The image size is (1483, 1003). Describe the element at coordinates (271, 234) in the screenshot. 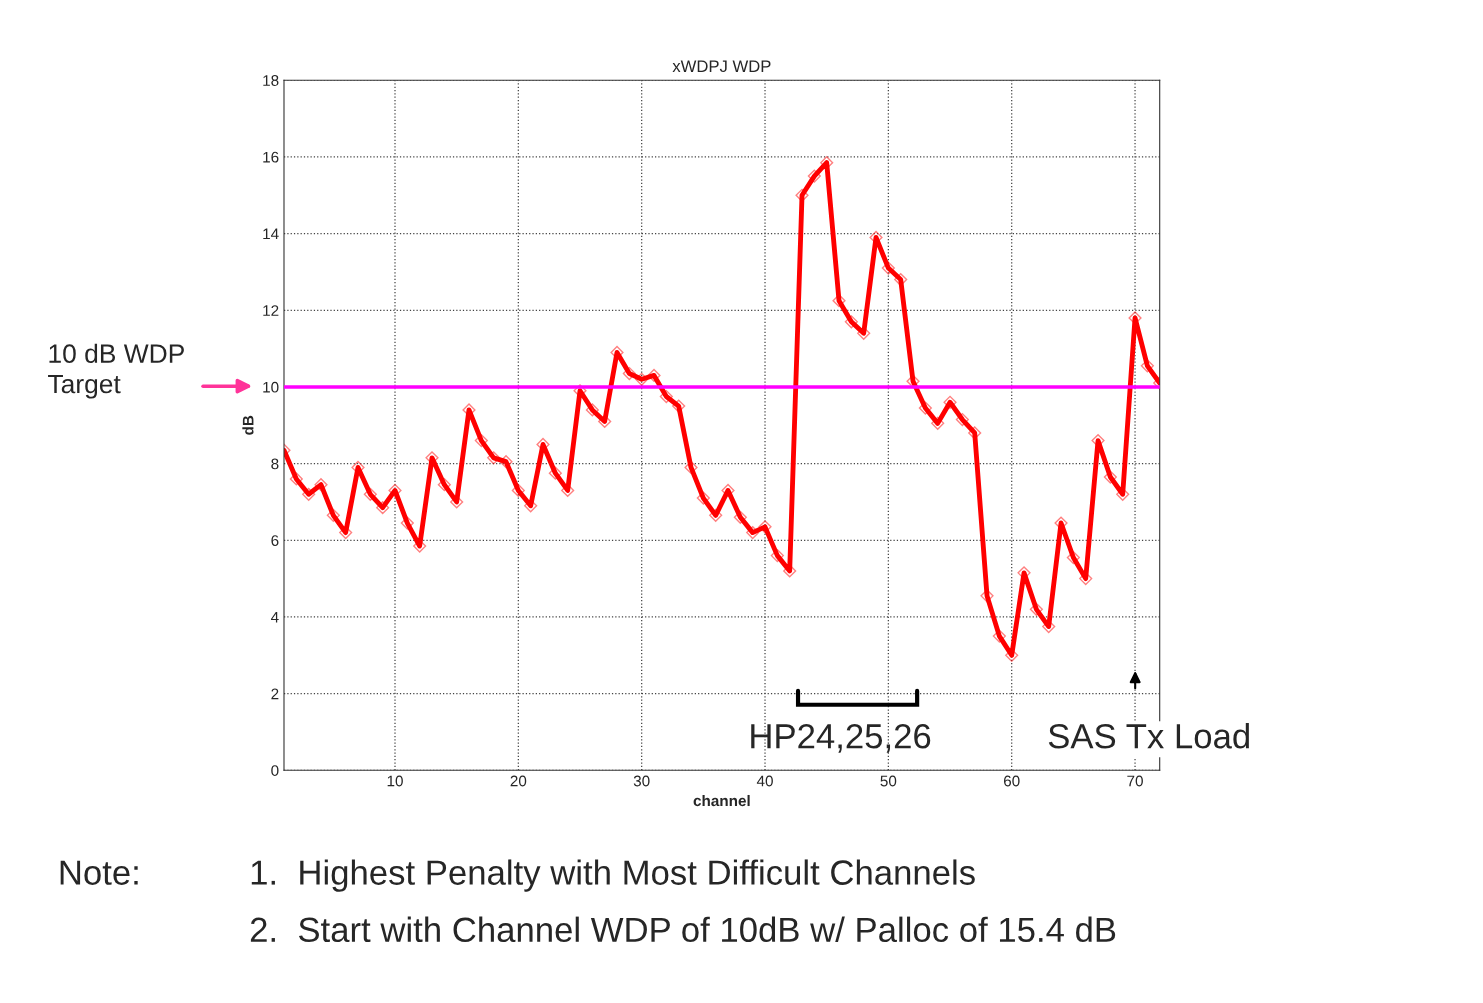

I see `y-tick-label: 14` at that location.